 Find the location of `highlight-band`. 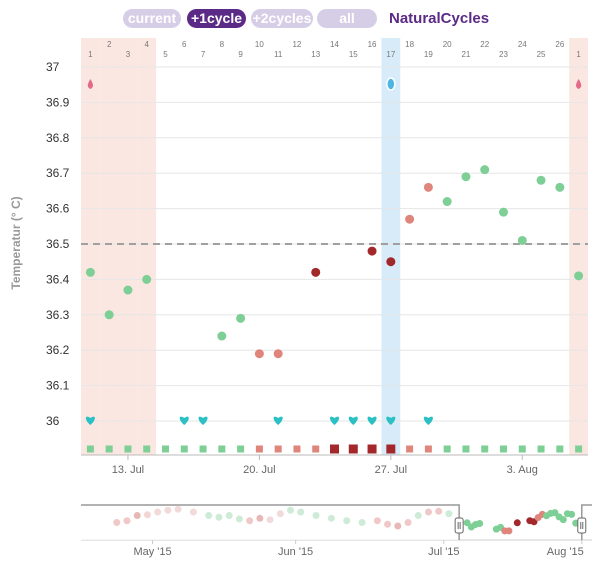

highlight-band is located at coordinates (391, 246).